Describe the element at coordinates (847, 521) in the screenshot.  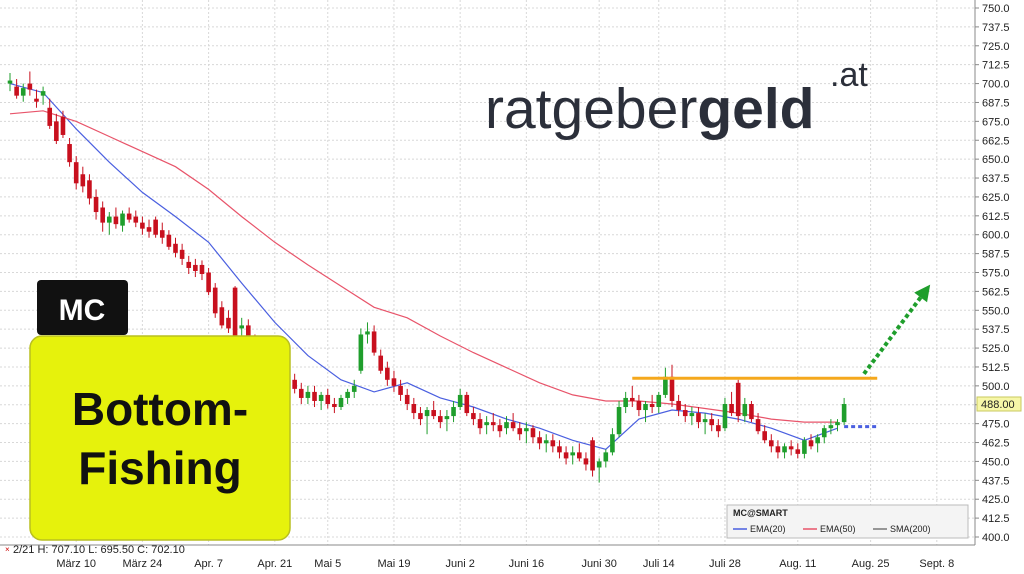
I see `legend-box` at that location.